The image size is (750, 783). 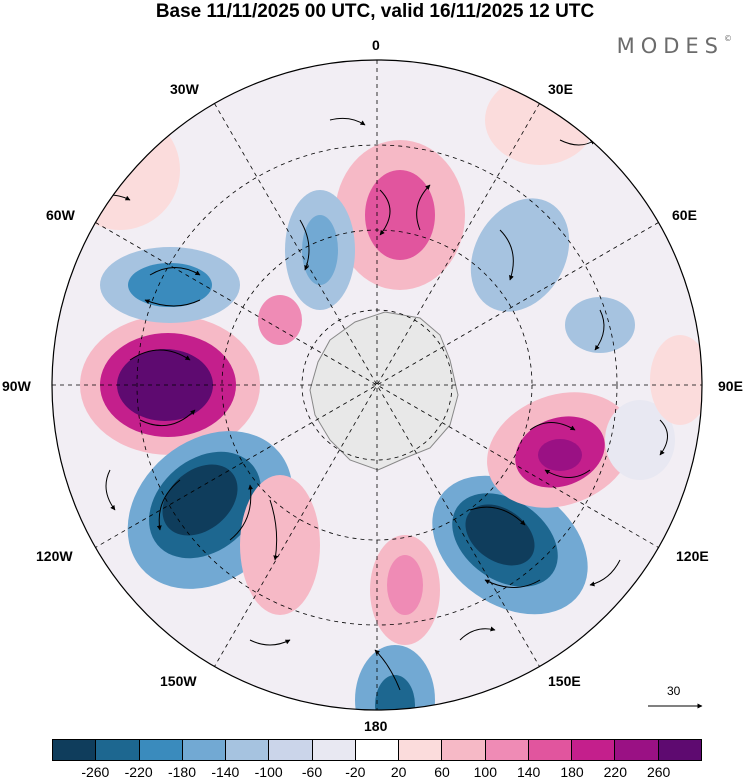 I want to click on label-lon-180: 180, so click(x=376, y=726).